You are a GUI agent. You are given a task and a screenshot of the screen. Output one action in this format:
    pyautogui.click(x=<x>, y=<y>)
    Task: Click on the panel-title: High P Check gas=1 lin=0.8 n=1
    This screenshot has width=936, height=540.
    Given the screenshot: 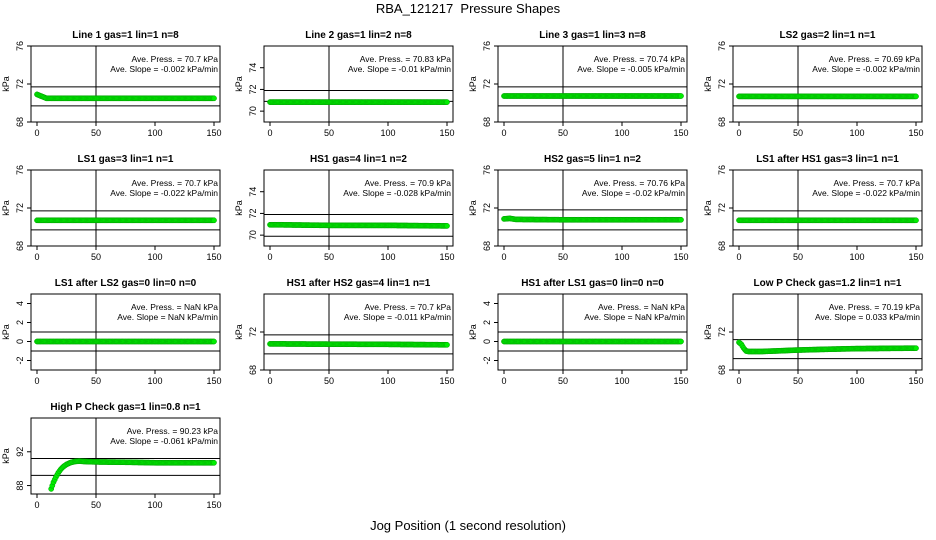 What is the action you would take?
    pyautogui.click(x=125, y=407)
    